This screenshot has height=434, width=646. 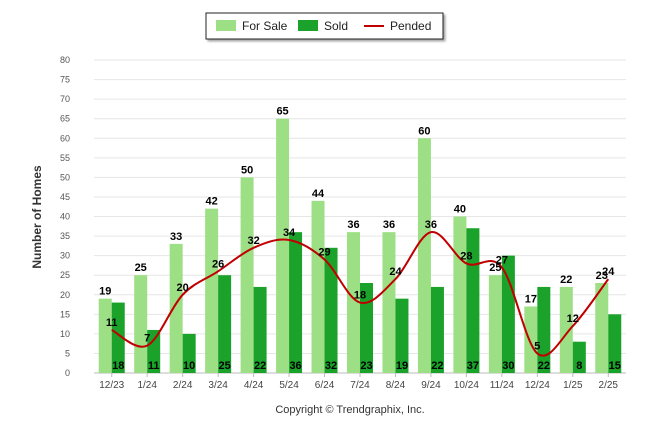 What do you see at coordinates (502, 385) in the screenshot?
I see `x-tick-label-11-24: 11/24` at bounding box center [502, 385].